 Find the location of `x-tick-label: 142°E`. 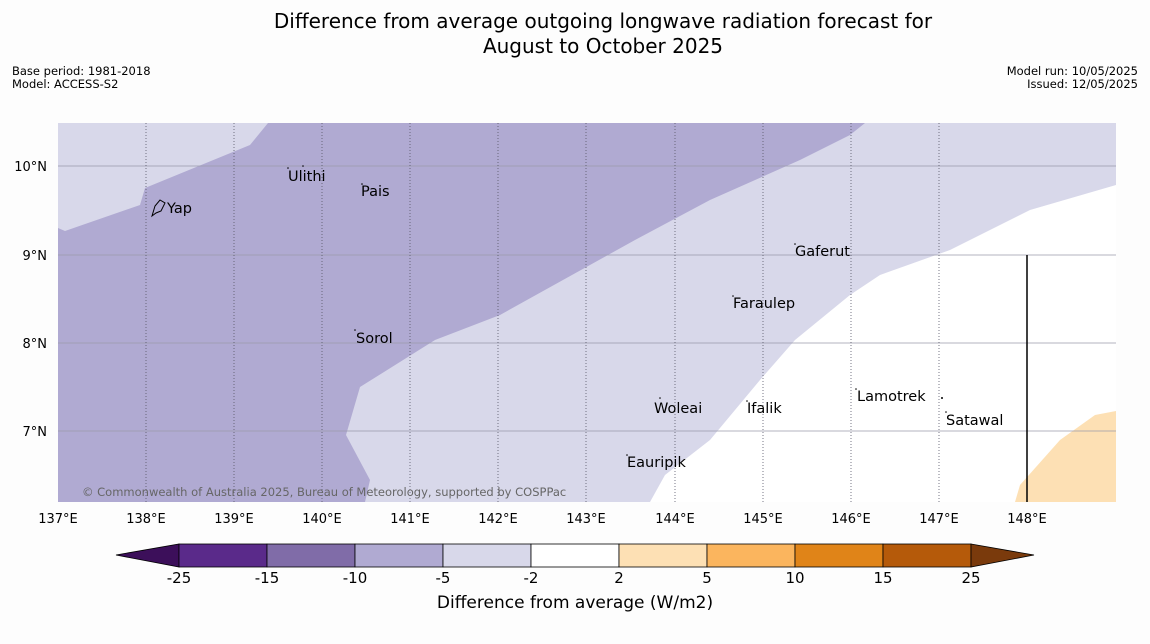

x-tick-label: 142°E is located at coordinates (498, 519).